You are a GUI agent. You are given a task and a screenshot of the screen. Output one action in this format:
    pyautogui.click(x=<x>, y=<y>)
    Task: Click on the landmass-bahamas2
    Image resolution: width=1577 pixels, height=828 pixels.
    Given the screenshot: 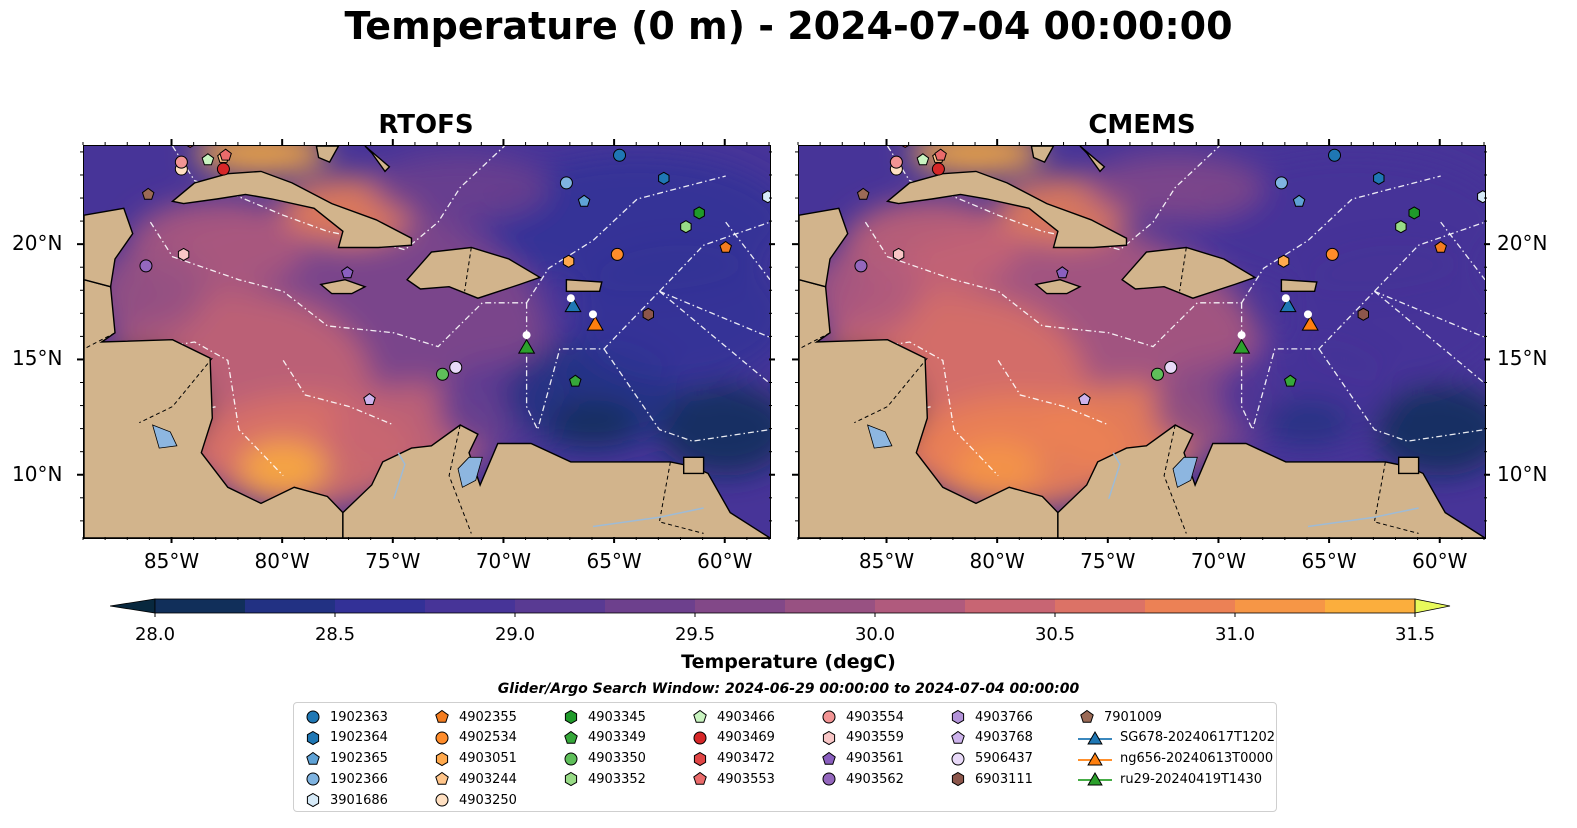 What is the action you would take?
    pyautogui.click(x=377, y=159)
    